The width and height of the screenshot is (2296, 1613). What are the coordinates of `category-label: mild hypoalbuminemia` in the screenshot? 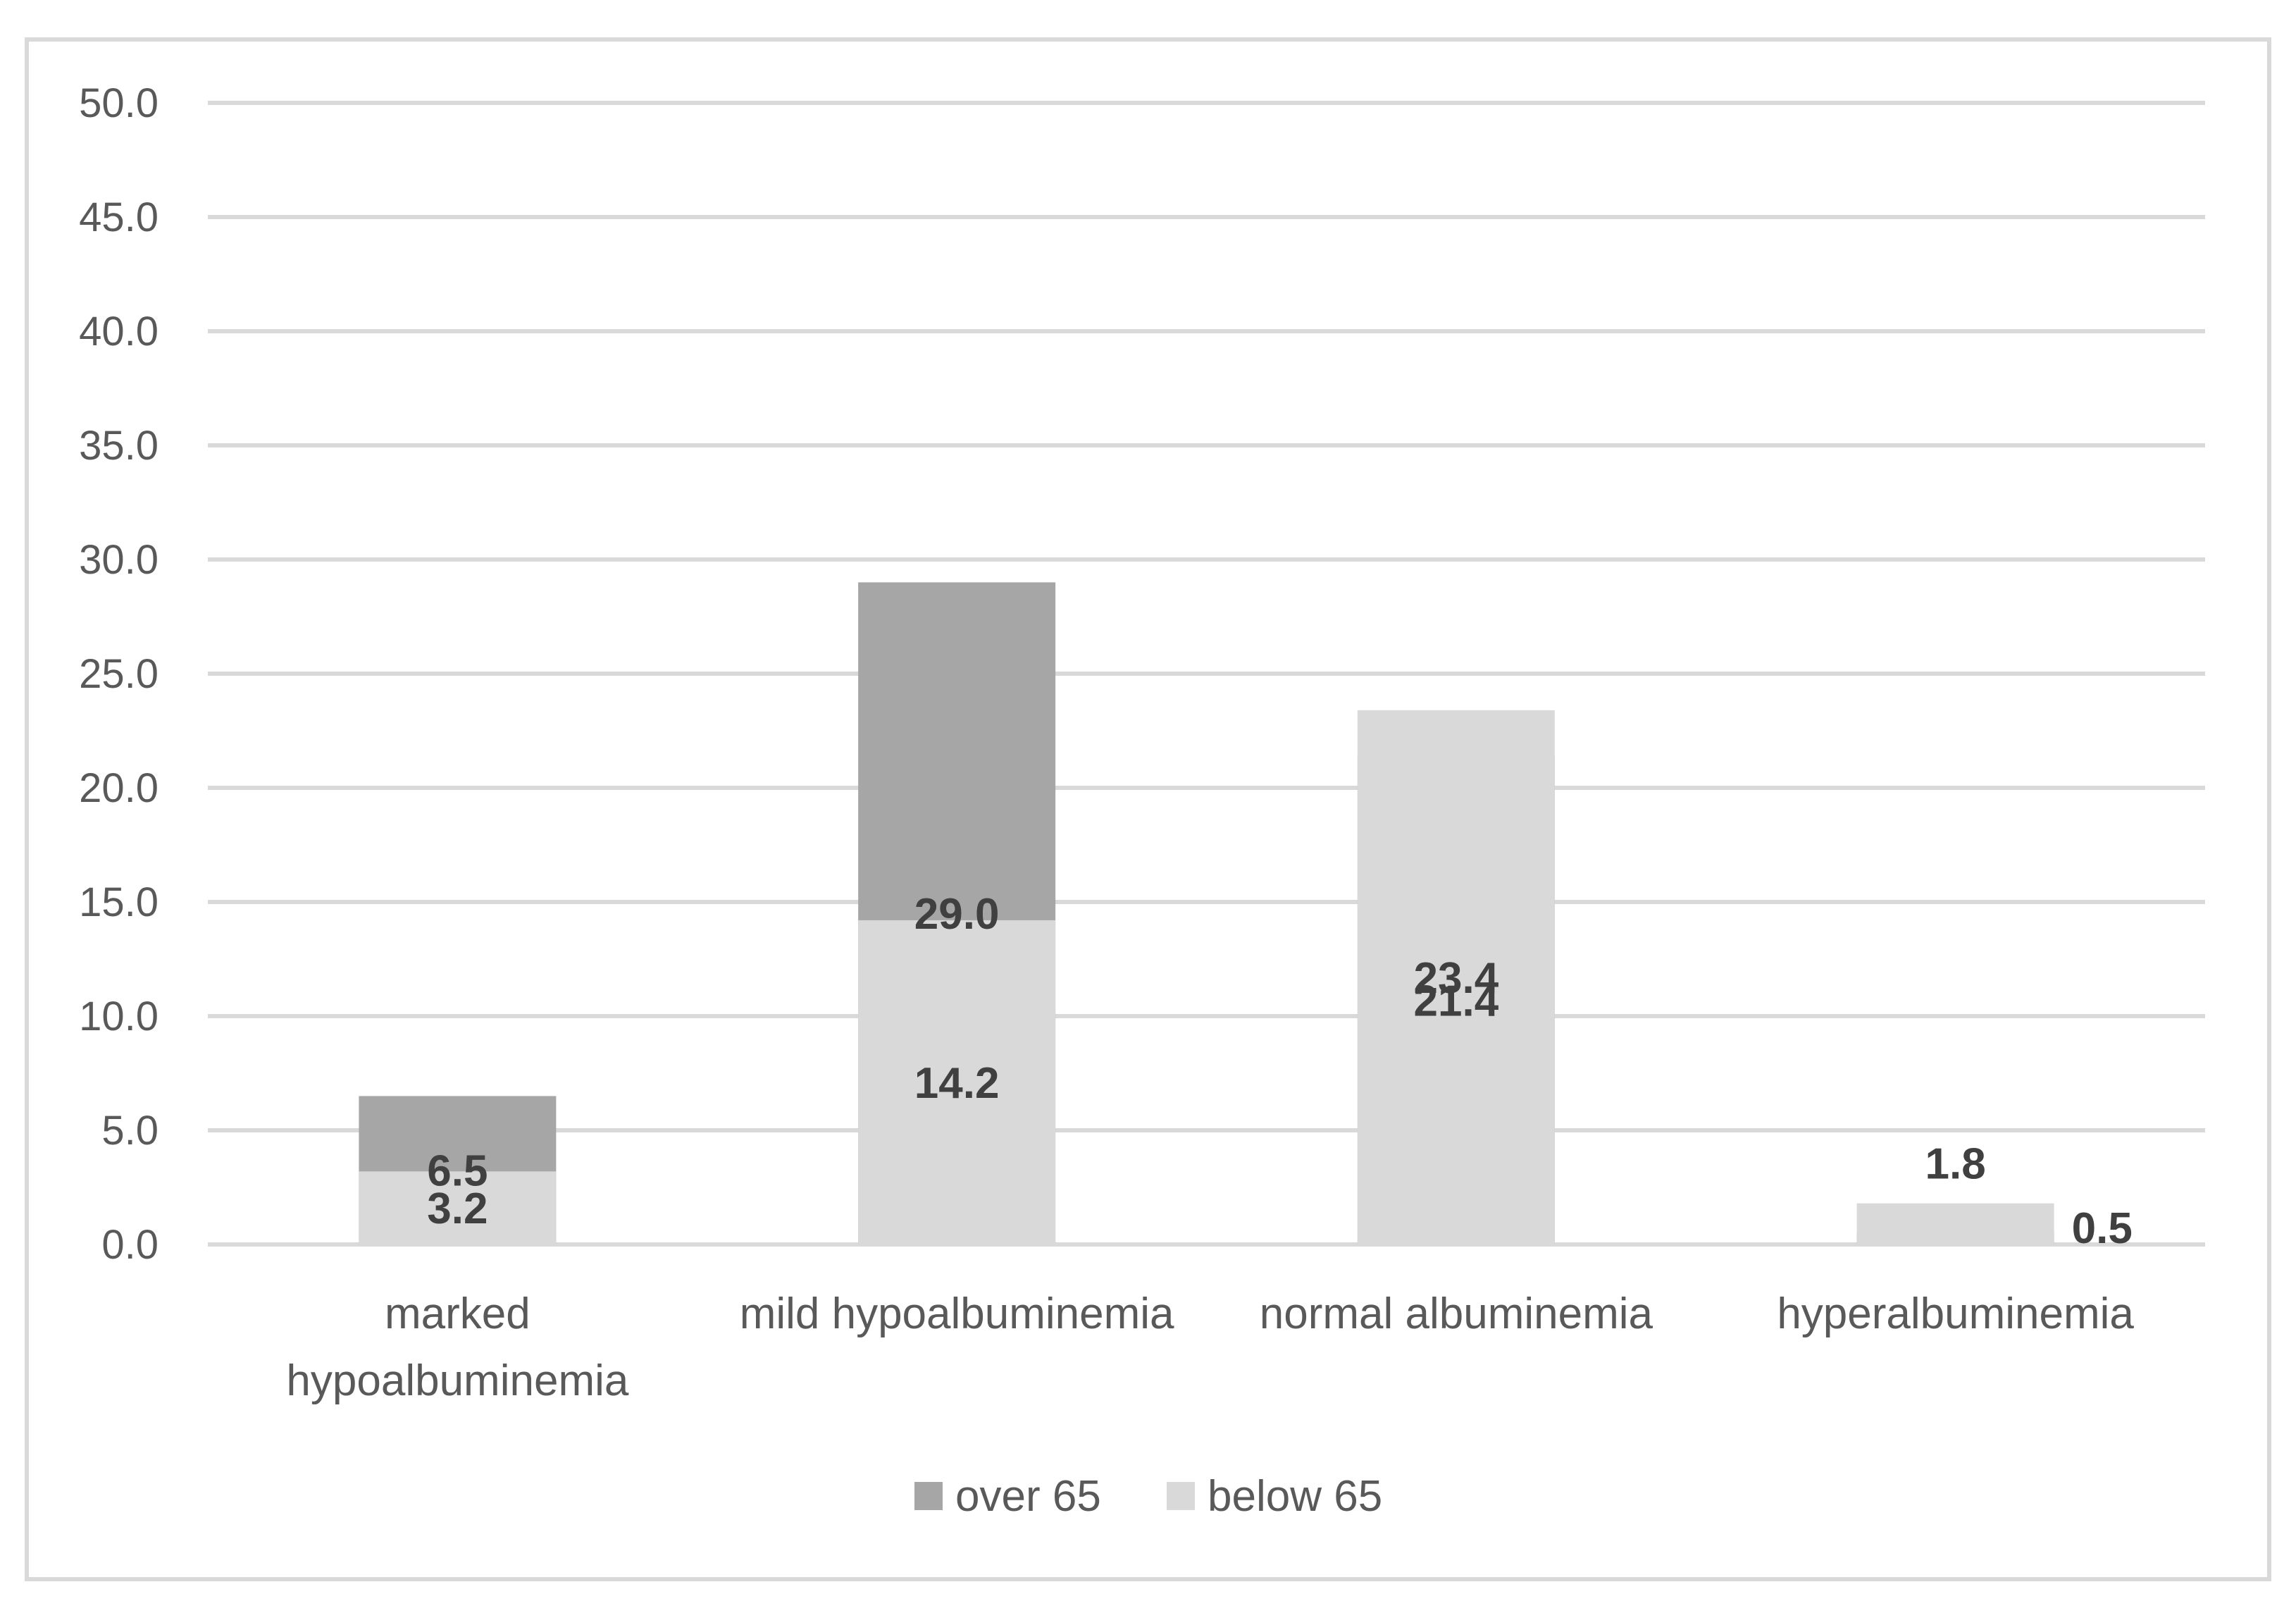 It's located at (957, 1314).